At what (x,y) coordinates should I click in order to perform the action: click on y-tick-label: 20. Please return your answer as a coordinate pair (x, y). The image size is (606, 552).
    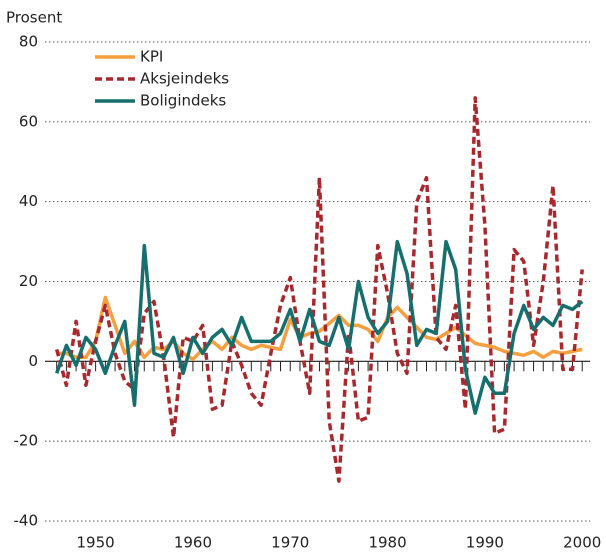
    Looking at the image, I should click on (28, 281).